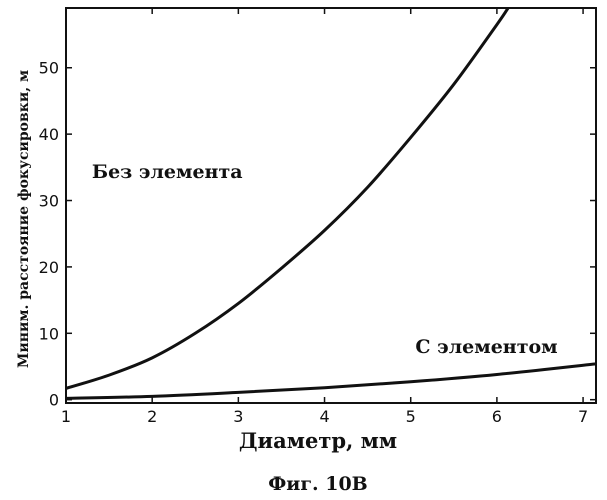 The width and height of the screenshot is (607, 500). What do you see at coordinates (152, 416) in the screenshot?
I see `x-tick-label: 2` at bounding box center [152, 416].